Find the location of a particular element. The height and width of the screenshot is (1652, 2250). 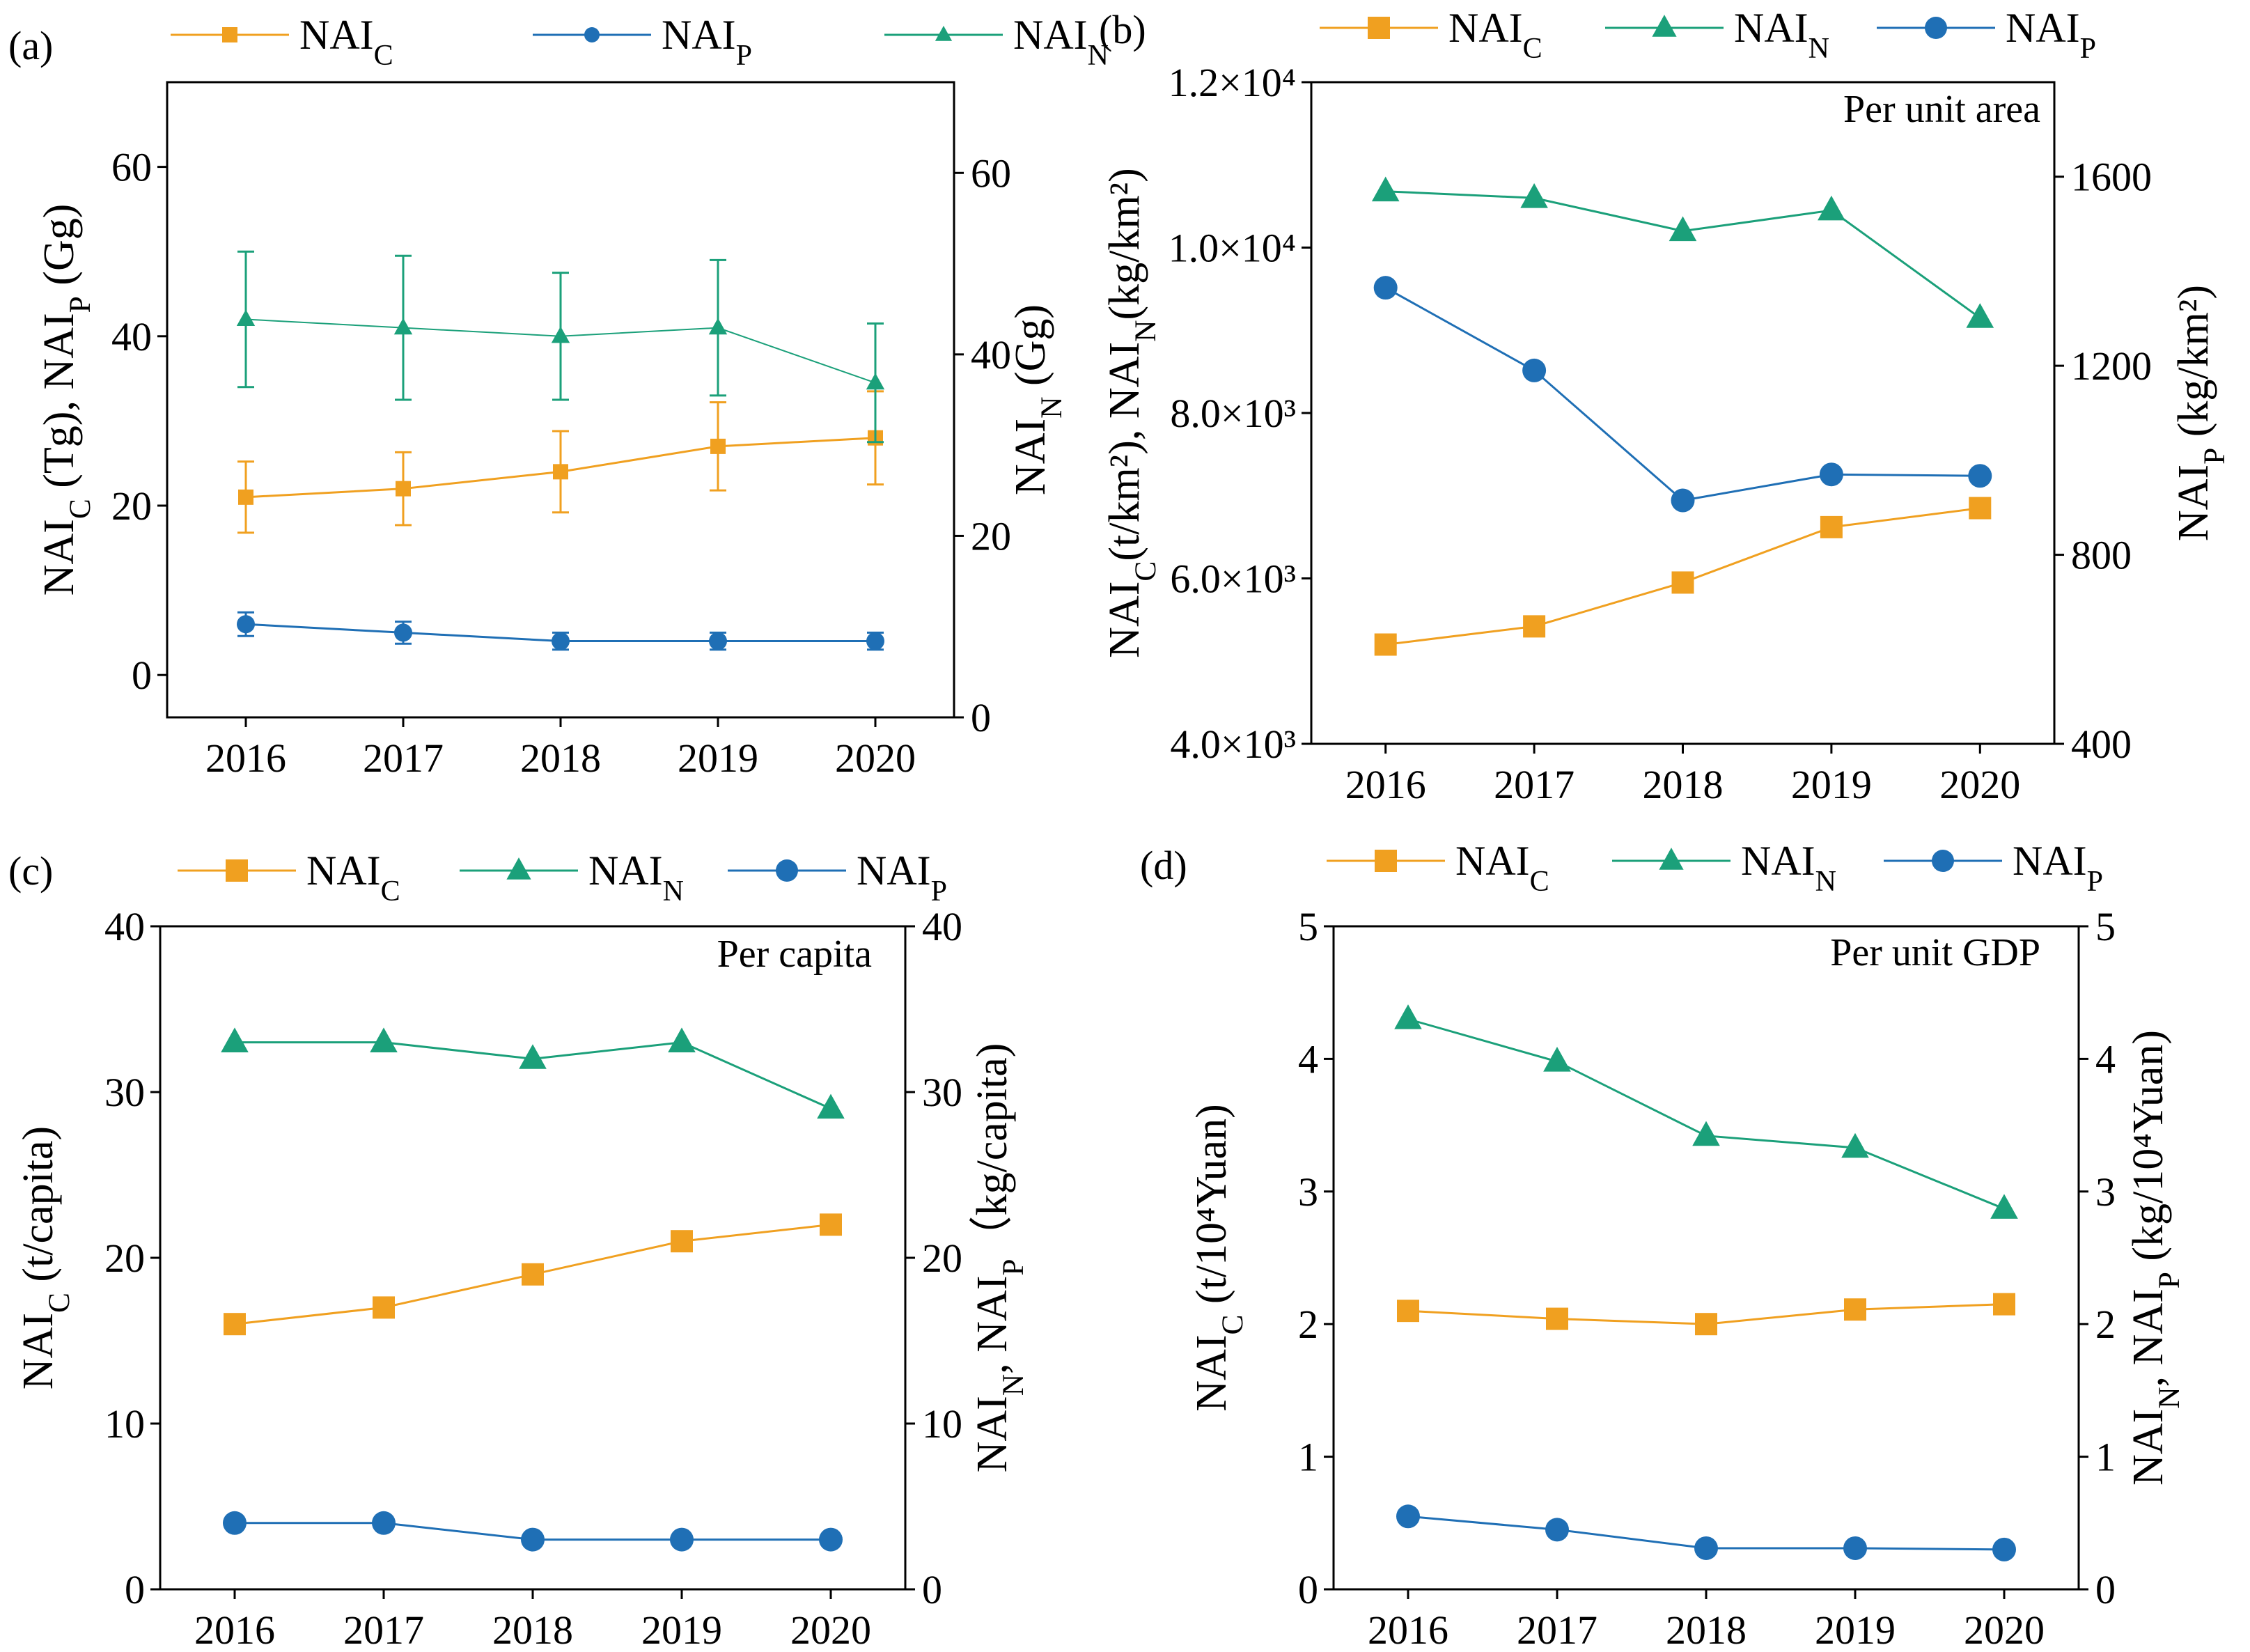

y-tick-label: 10 is located at coordinates (124, 1424).